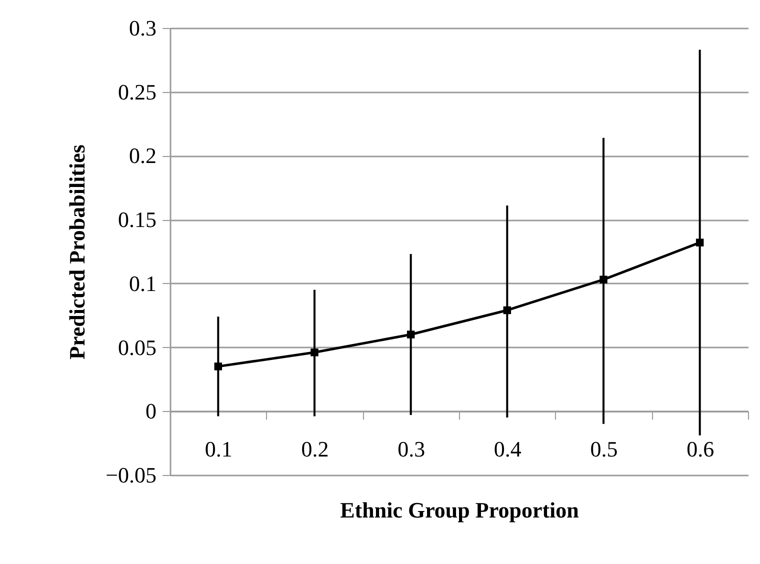  Describe the element at coordinates (142, 28) in the screenshot. I see `y-tick-label: 0.3` at that location.